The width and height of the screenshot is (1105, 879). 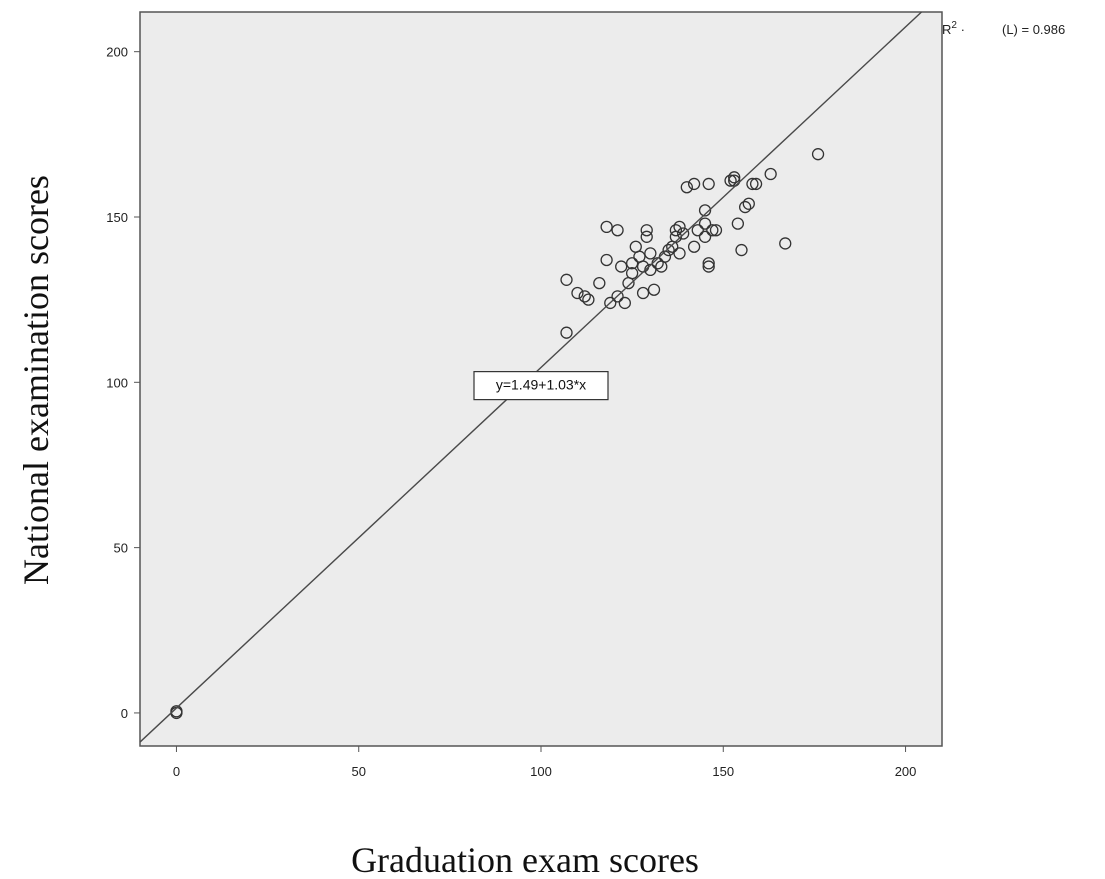 I want to click on y-tick-label: 200, so click(x=117, y=52).